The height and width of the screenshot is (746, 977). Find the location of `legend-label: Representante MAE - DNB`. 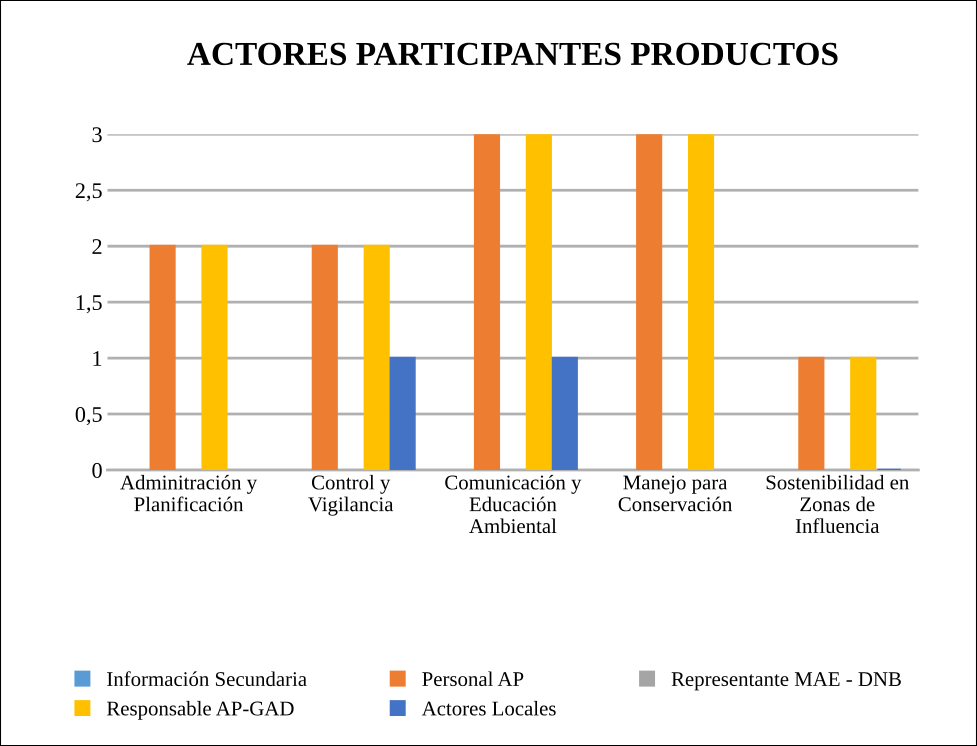

legend-label: Representante MAE - DNB is located at coordinates (786, 681).